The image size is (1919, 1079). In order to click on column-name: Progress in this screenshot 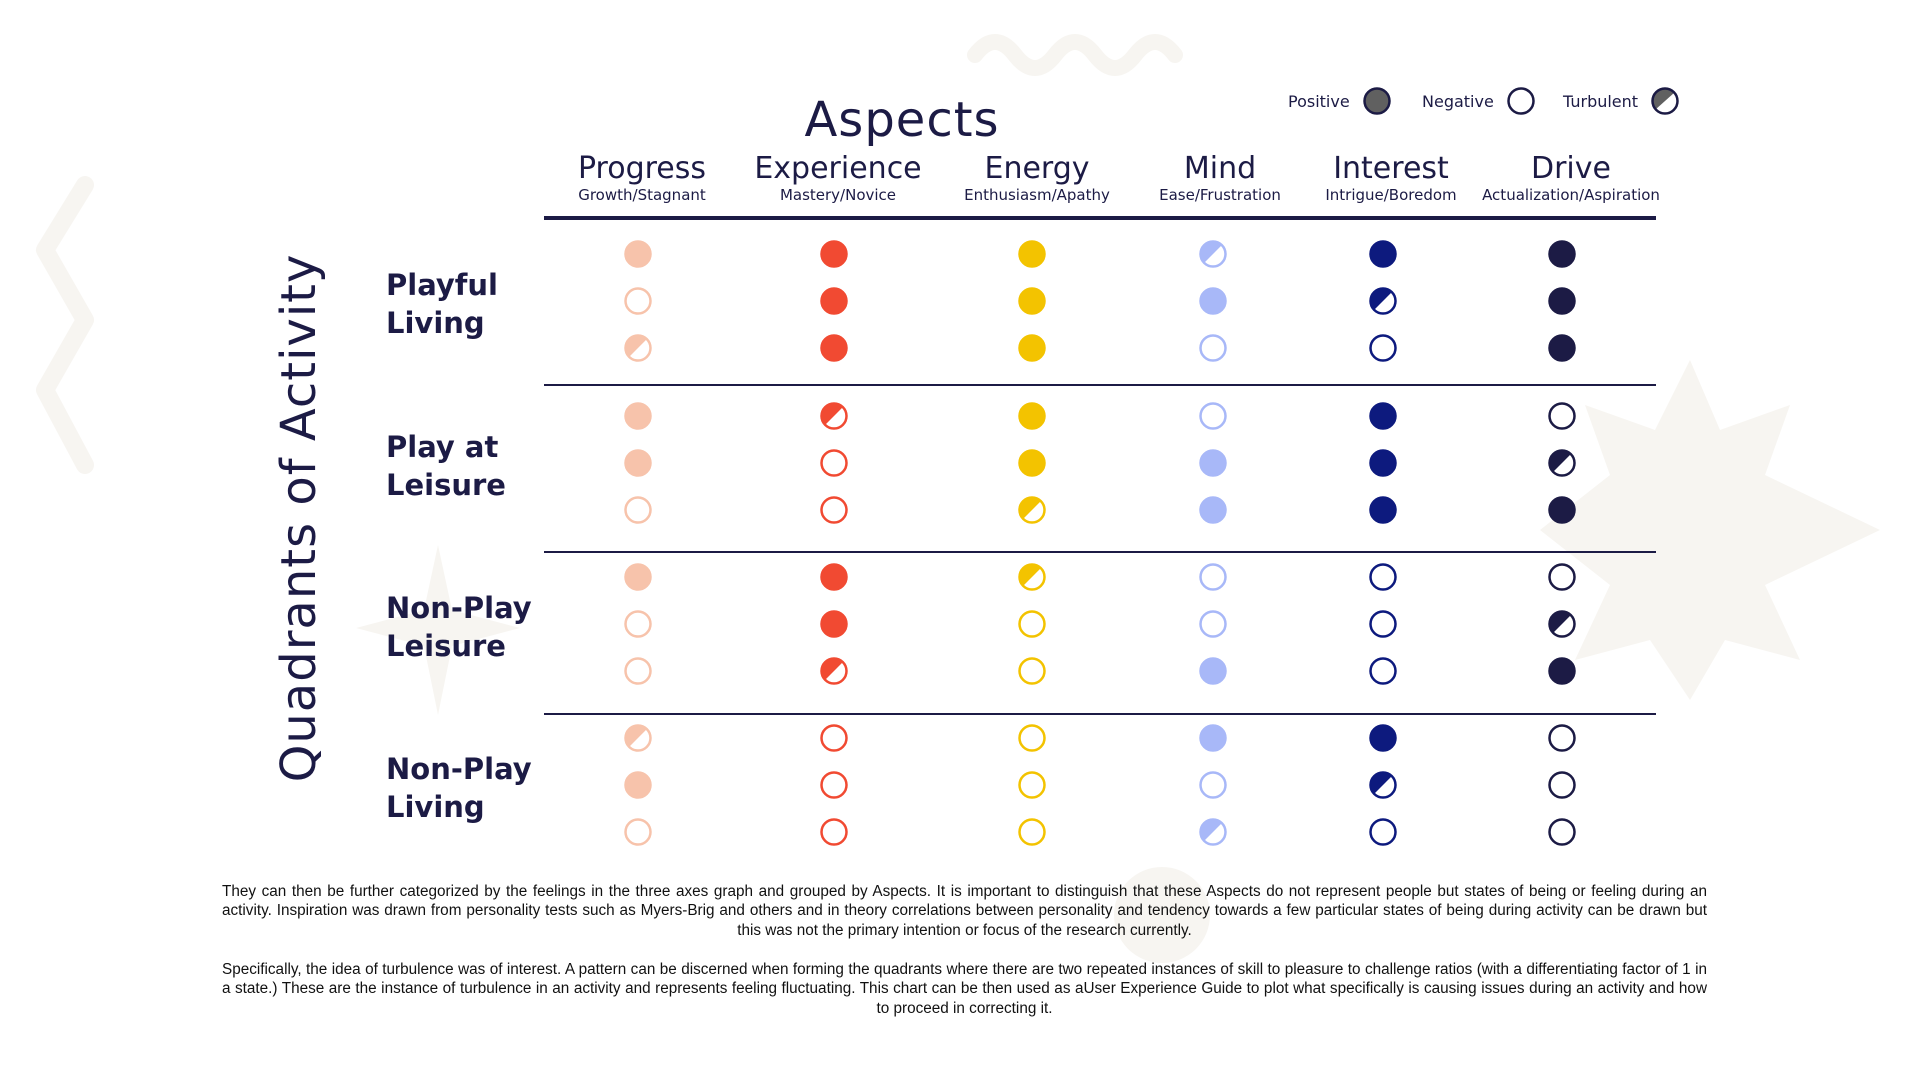, I will do `click(642, 168)`.